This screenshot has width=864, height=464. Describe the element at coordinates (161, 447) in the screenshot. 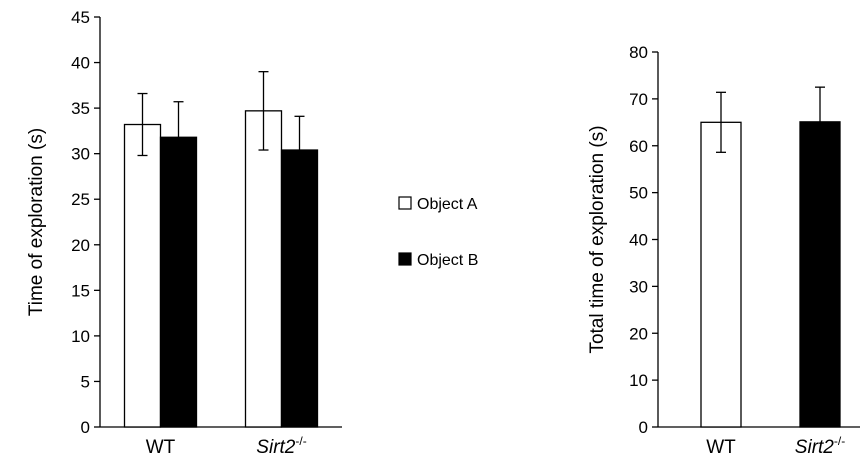

I see `left-x-tick-label-0: WT` at that location.